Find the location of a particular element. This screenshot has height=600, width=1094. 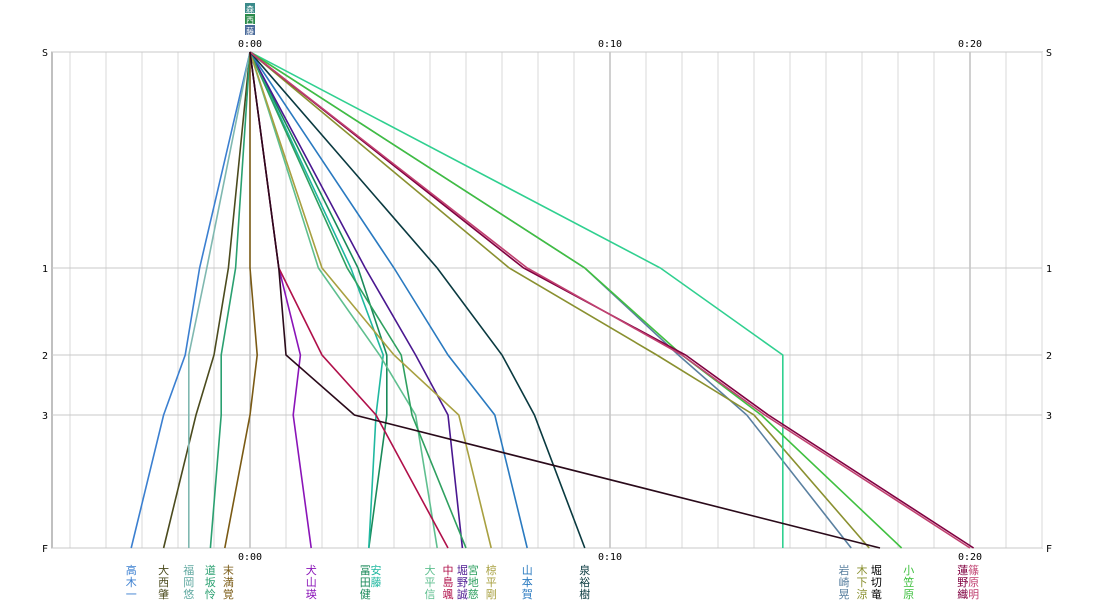

runner-label-char: 小 is located at coordinates (908, 570).